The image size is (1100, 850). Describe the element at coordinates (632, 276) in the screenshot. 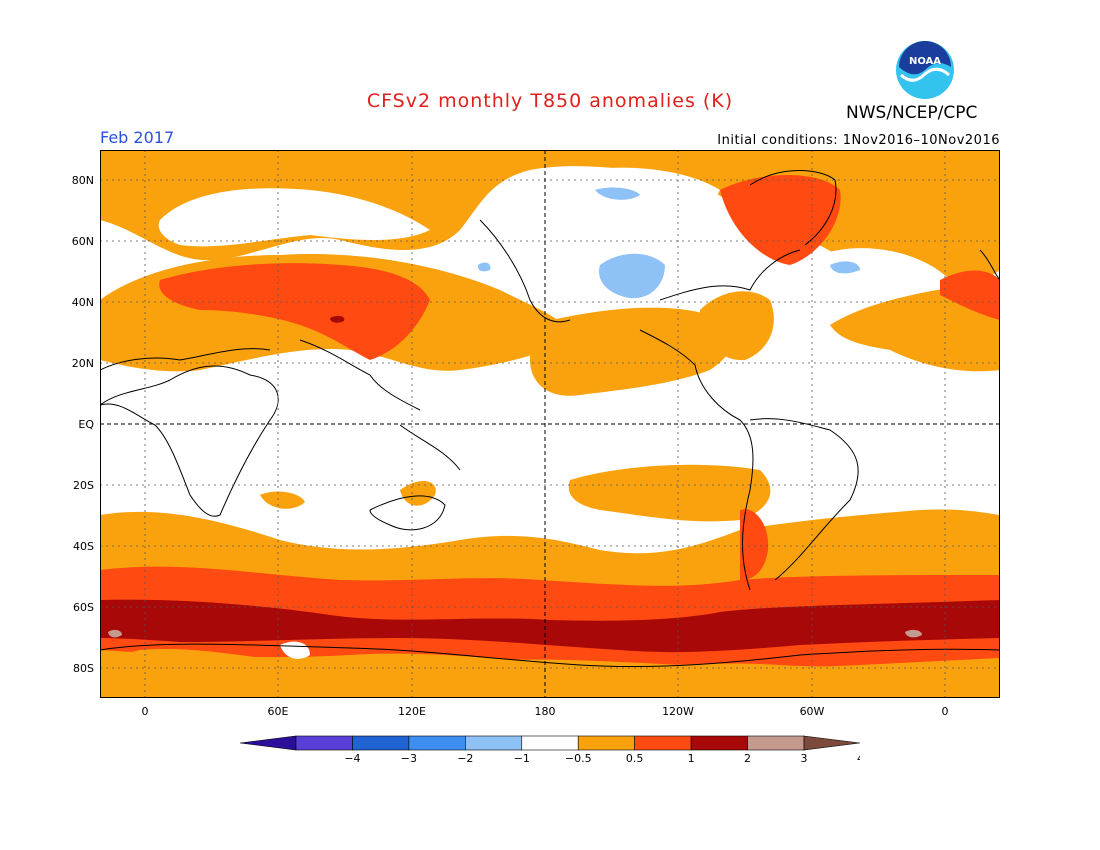

I see `anomaly-region-pacific-blue` at that location.